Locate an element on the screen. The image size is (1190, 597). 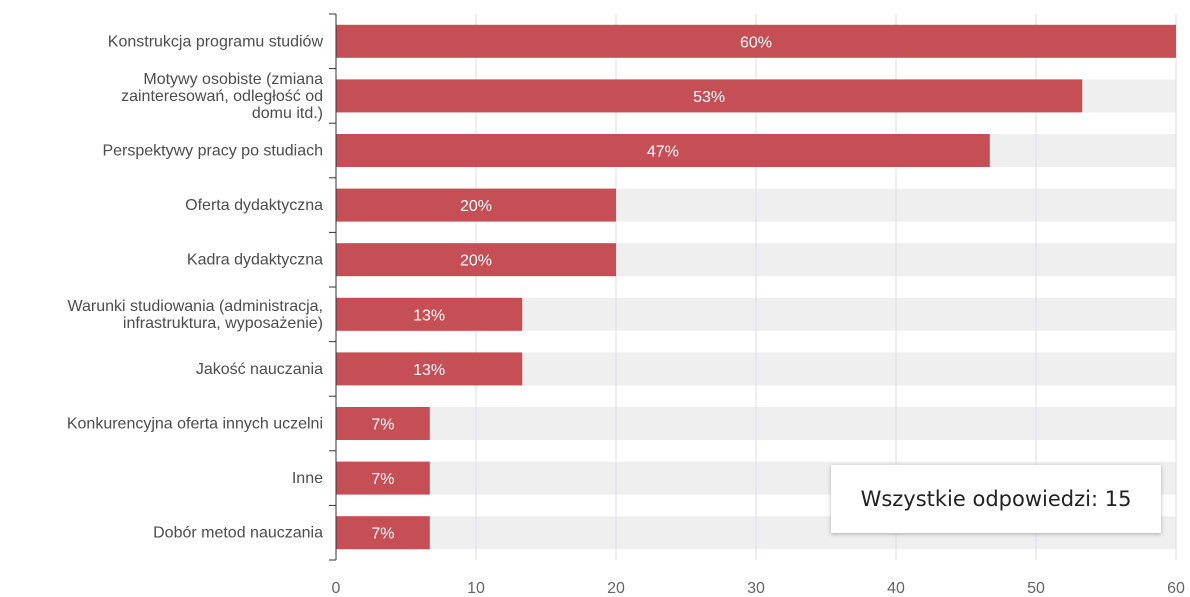
x-tick-label: 40 is located at coordinates (896, 588).